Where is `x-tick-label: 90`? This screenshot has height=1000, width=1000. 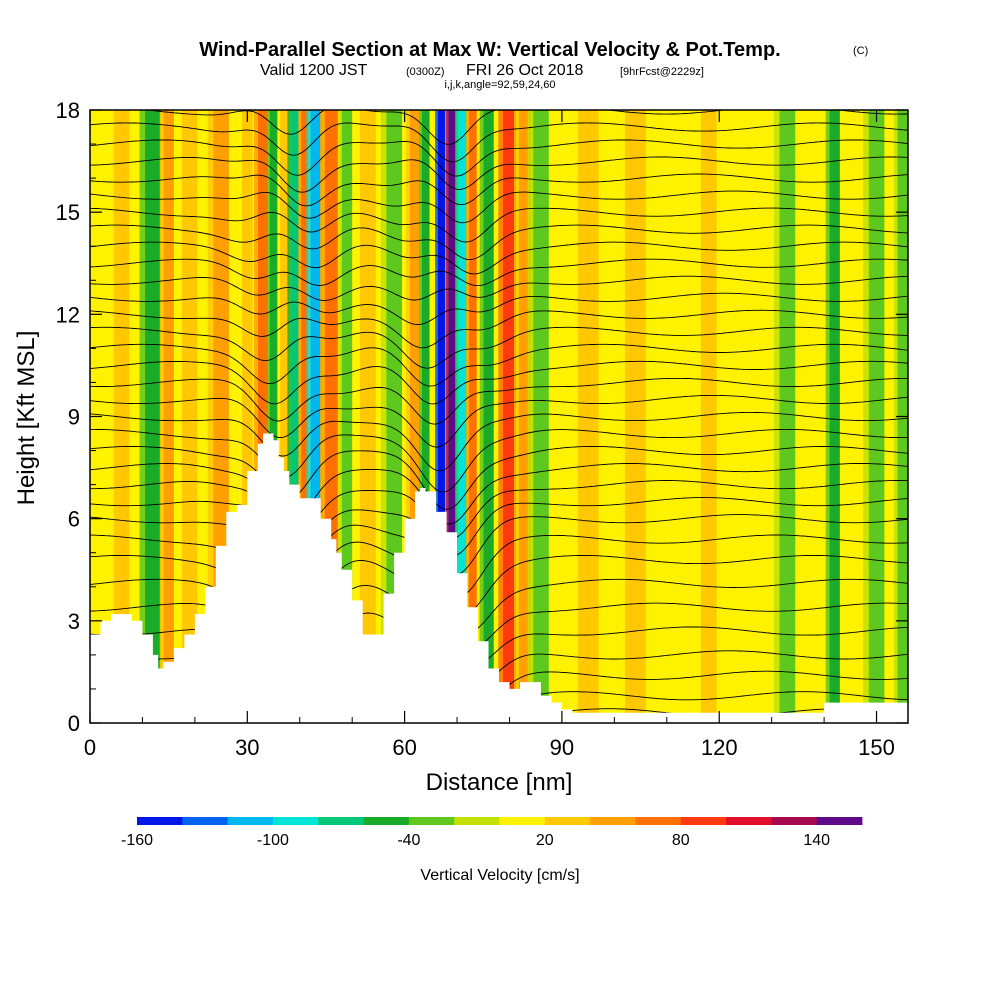 x-tick-label: 90 is located at coordinates (562, 747).